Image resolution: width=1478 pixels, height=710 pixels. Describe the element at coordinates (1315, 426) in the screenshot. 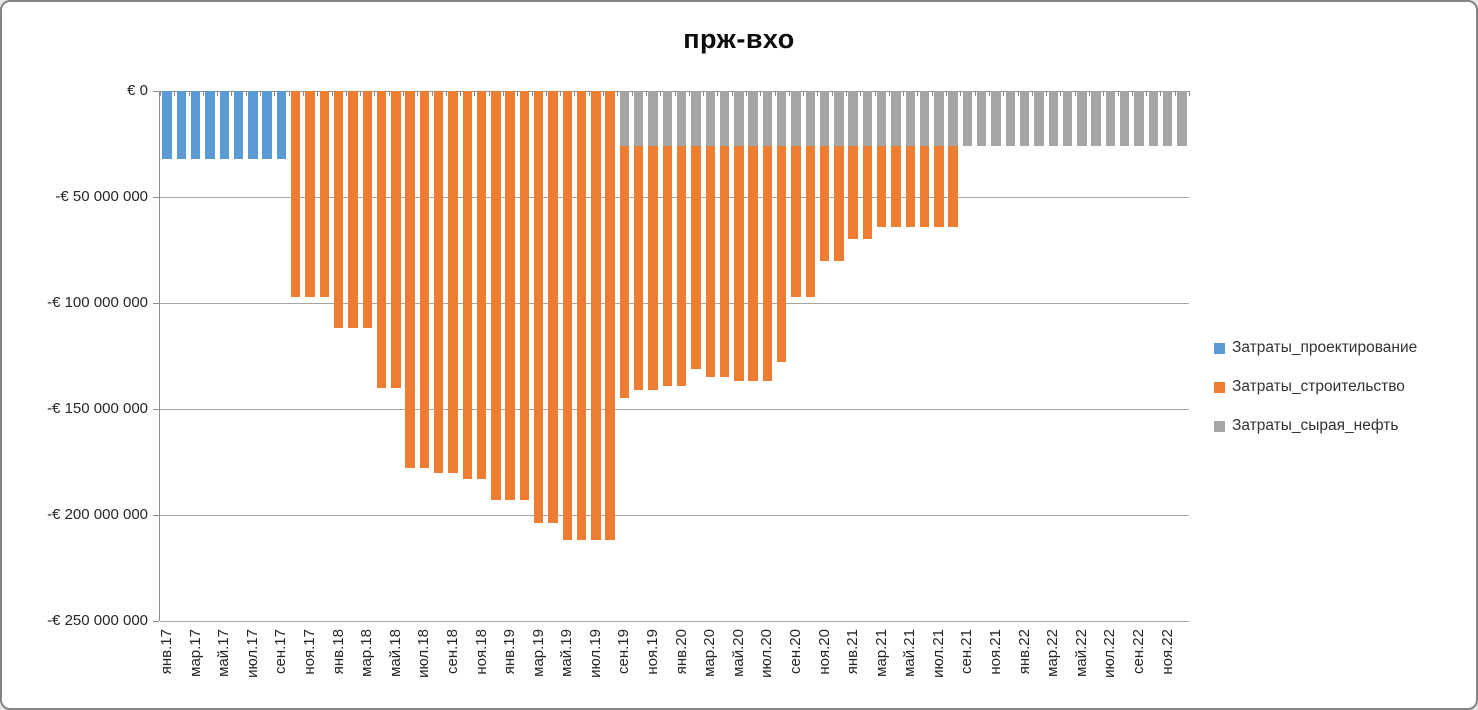

I see `legend-item-crude-oil: Затраты_сырая_нефть` at that location.